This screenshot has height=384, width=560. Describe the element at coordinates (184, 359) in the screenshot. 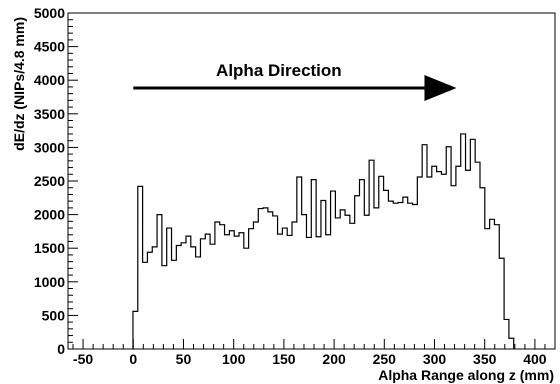

I see `x-tick-label: 50` at that location.